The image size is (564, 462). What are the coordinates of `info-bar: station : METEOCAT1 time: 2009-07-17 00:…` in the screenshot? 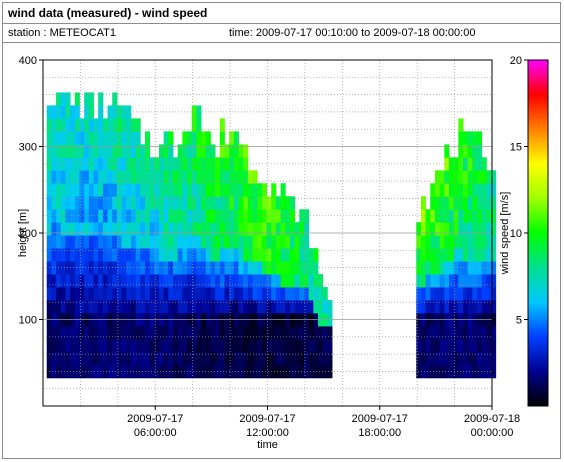 It's located at (281, 33).